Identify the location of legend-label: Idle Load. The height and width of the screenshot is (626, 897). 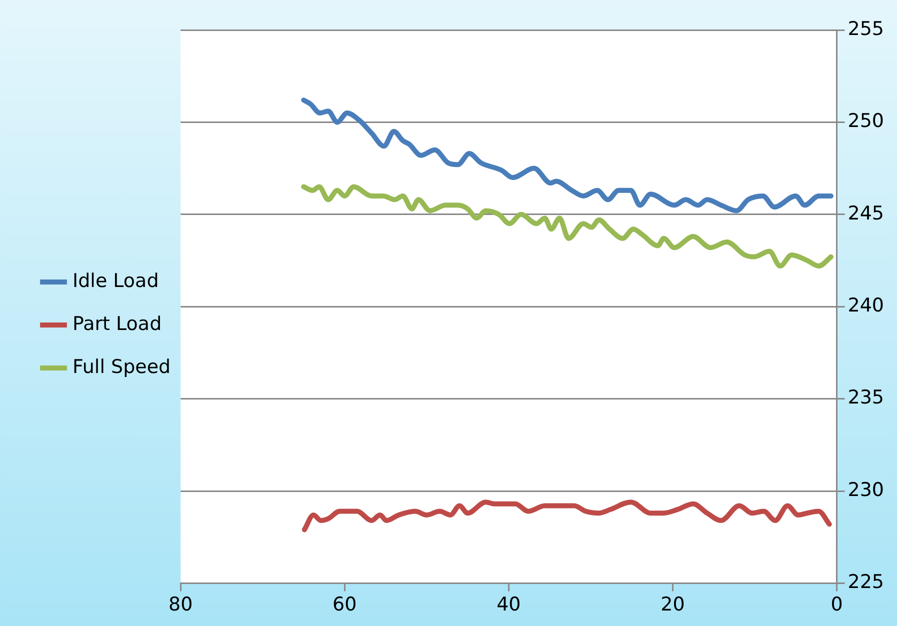
(115, 281).